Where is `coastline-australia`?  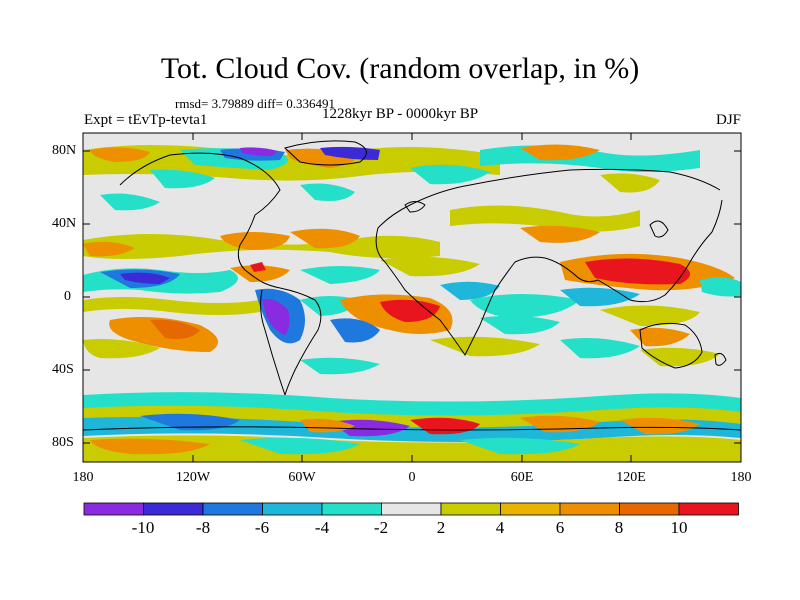 coastline-australia is located at coordinates (671, 345).